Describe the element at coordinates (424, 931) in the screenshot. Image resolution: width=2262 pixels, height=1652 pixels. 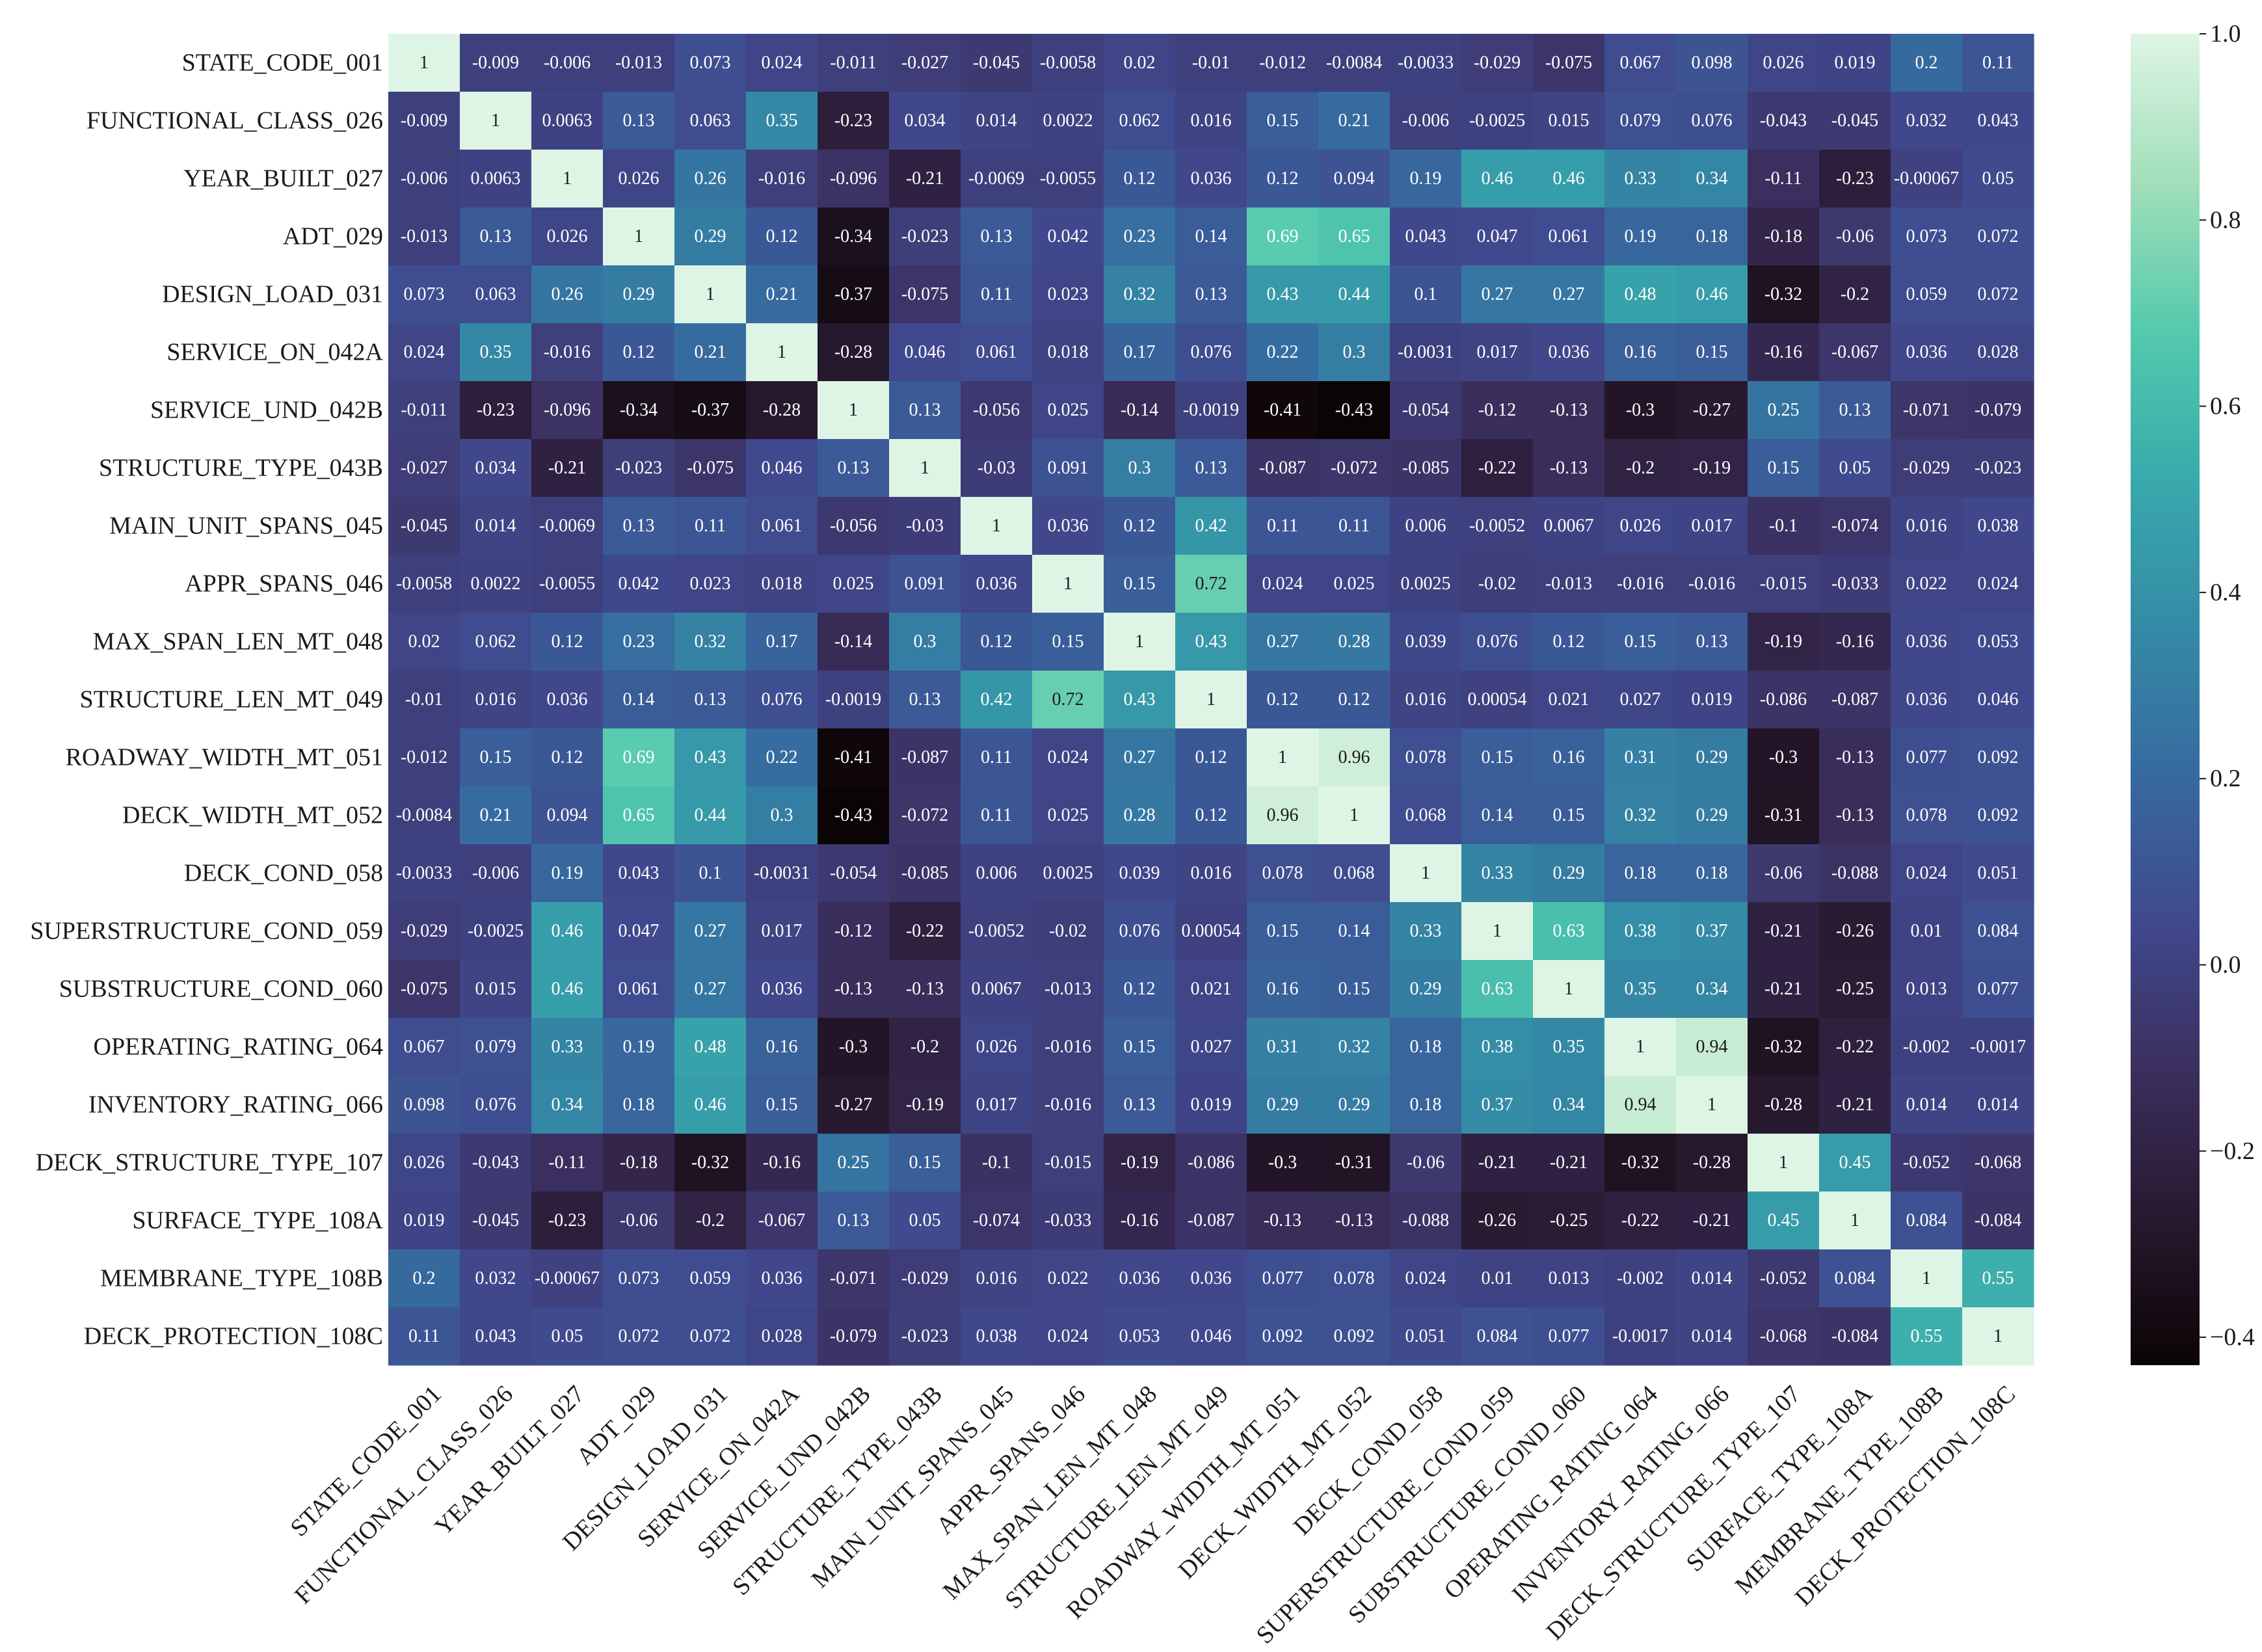
I see `cell-value: -0.029` at that location.